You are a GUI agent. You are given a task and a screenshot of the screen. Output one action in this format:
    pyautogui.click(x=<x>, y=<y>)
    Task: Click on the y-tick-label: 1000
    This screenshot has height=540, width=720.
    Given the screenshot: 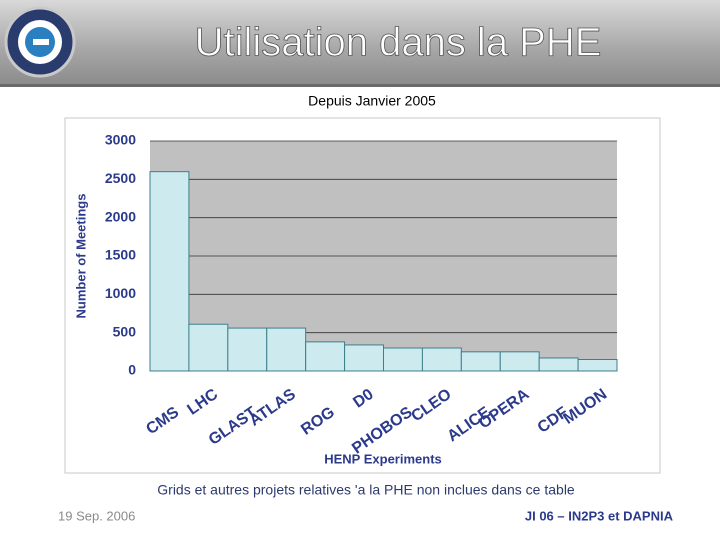 What is the action you would take?
    pyautogui.click(x=120, y=293)
    